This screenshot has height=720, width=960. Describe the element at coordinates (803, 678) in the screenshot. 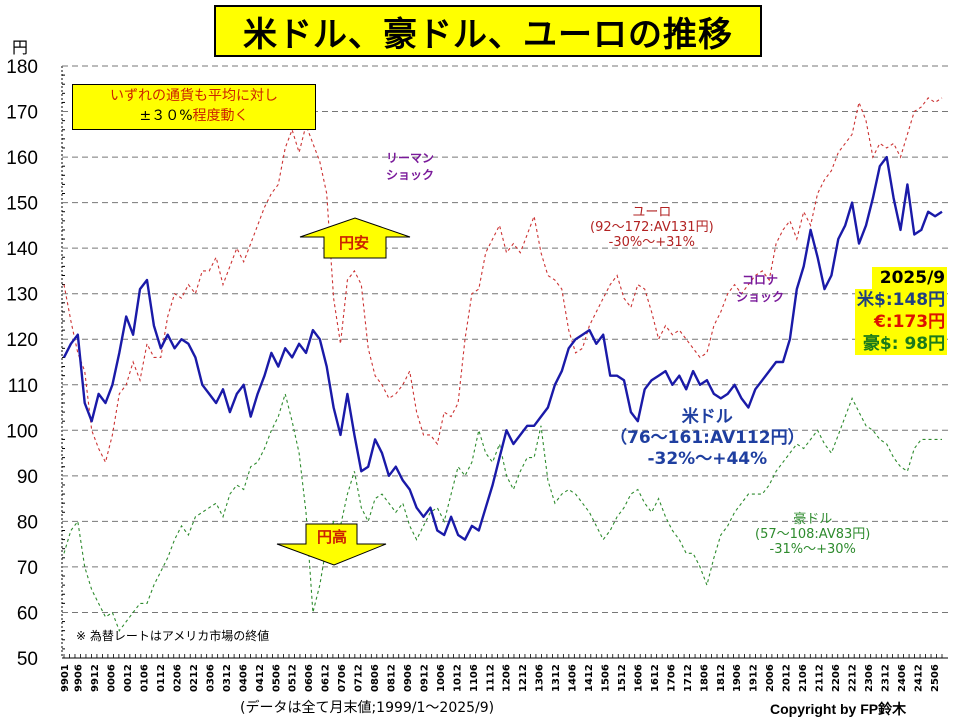

I see `x-tick-label: 2106` at that location.